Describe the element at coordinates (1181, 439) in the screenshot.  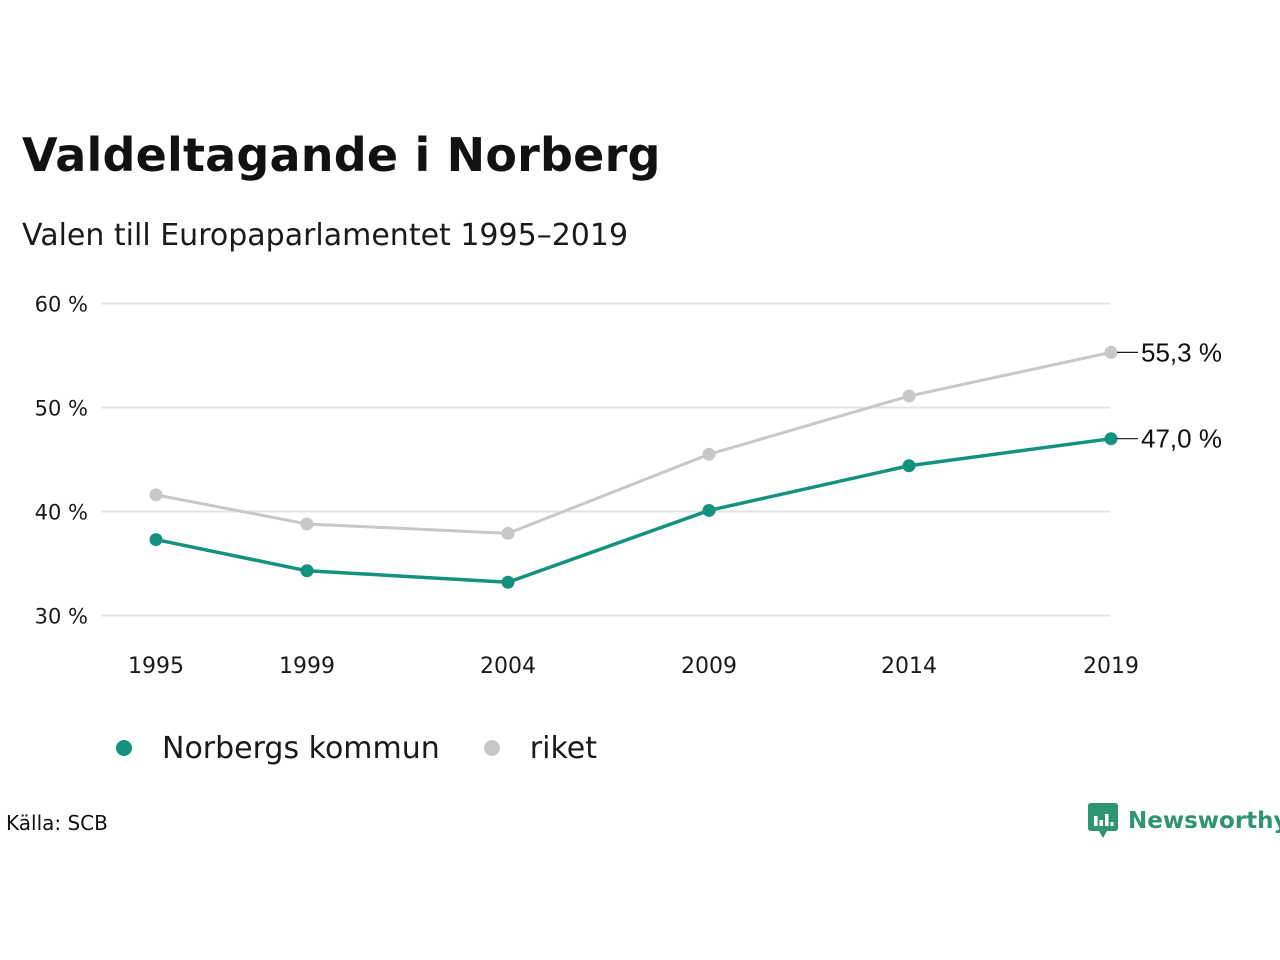
I see `end-label-norbergs-kommun: 47,0 %` at that location.